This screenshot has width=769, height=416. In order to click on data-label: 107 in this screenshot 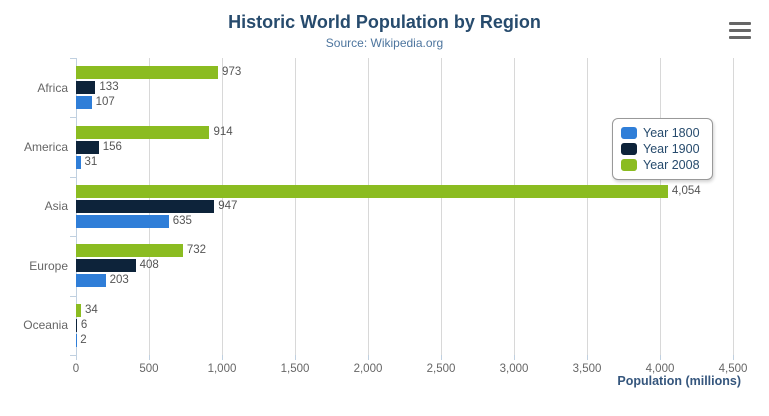, I will do `click(105, 102)`.